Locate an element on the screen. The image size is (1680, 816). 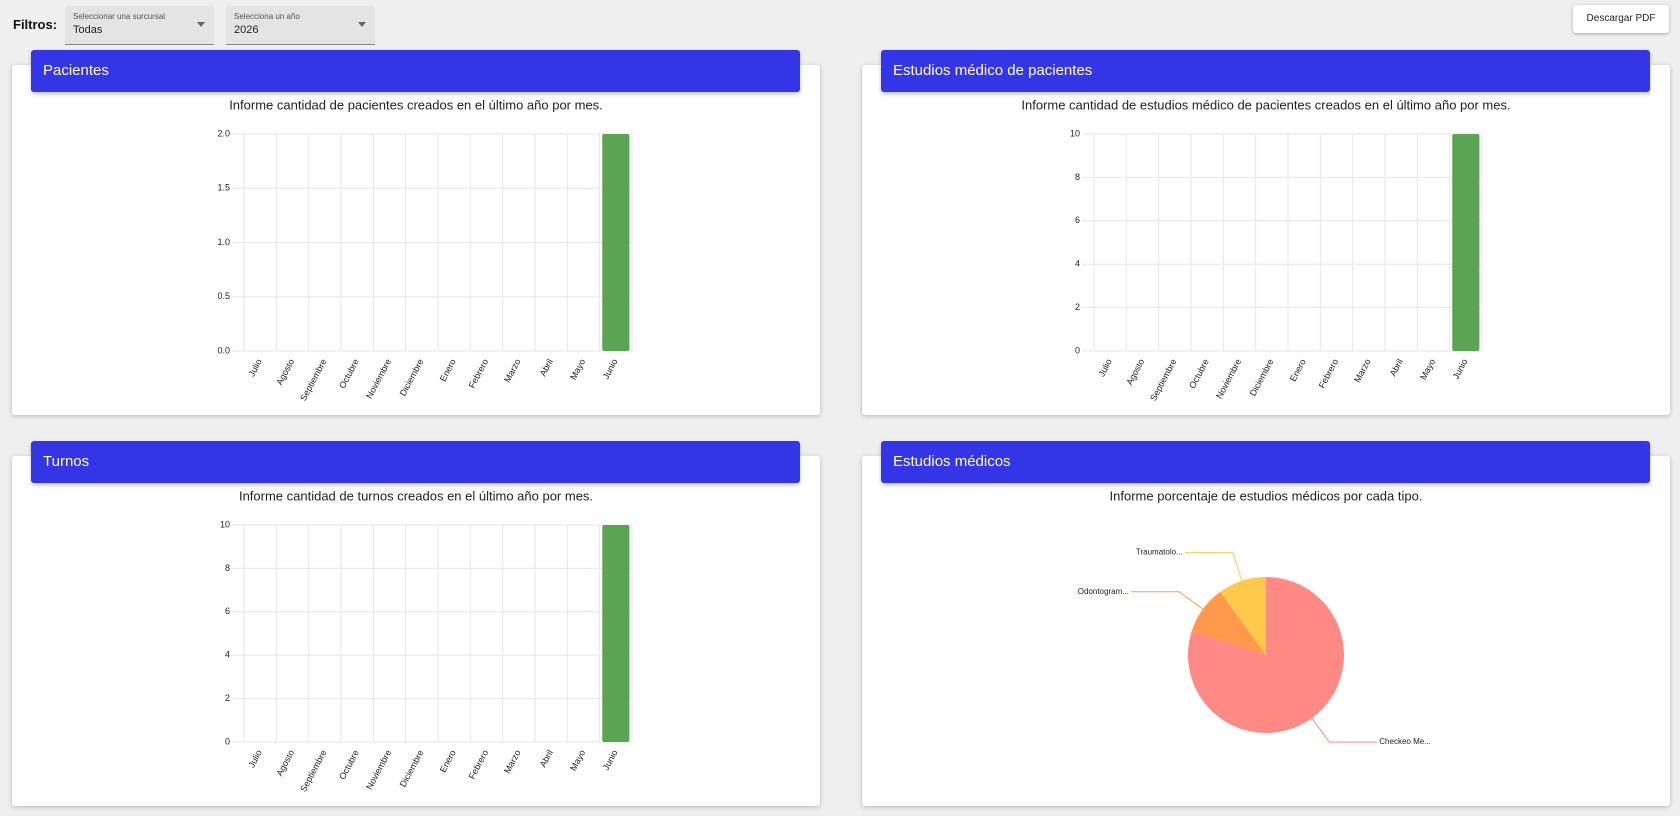
select-label: Seleccionar una surcursal is located at coordinates (119, 16).